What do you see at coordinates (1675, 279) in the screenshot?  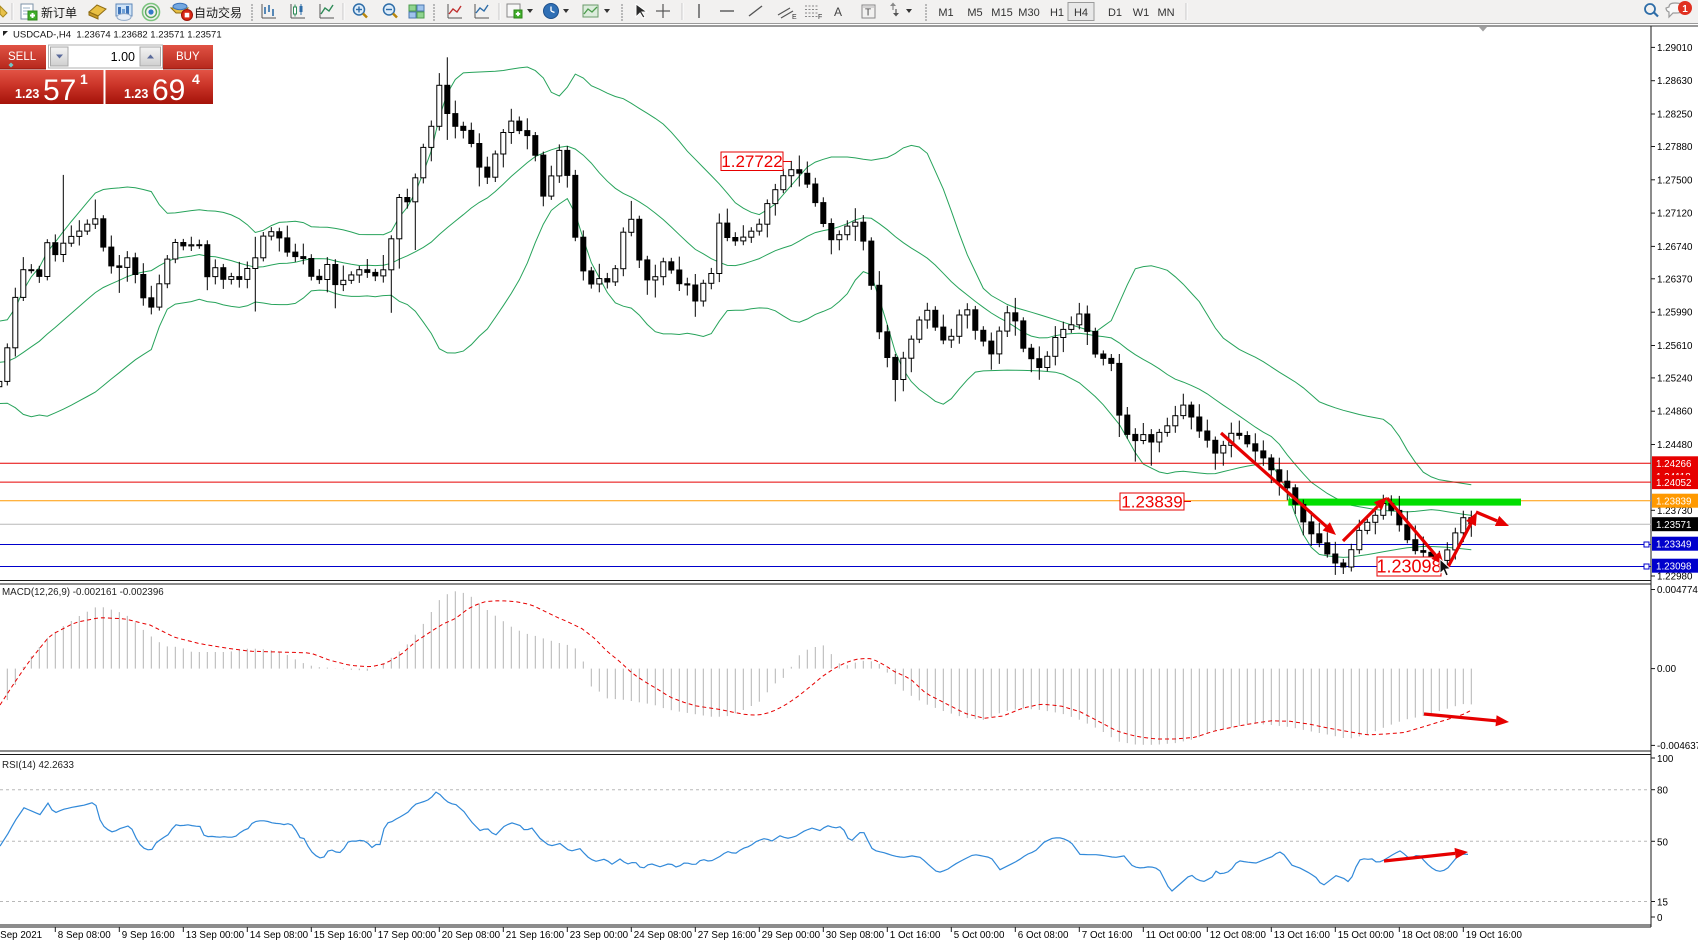 I see `svg-text: 1.26370` at bounding box center [1675, 279].